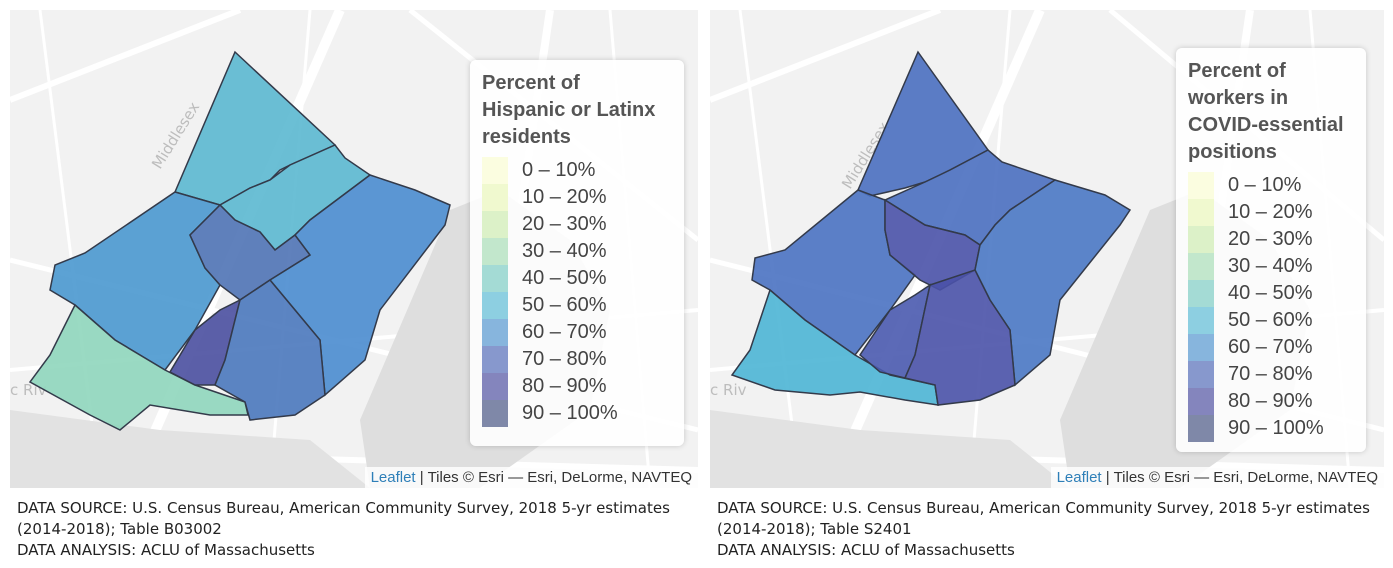 The height and width of the screenshot is (568, 1393). What do you see at coordinates (526, 137) in the screenshot?
I see `legend-title-line: residents` at bounding box center [526, 137].